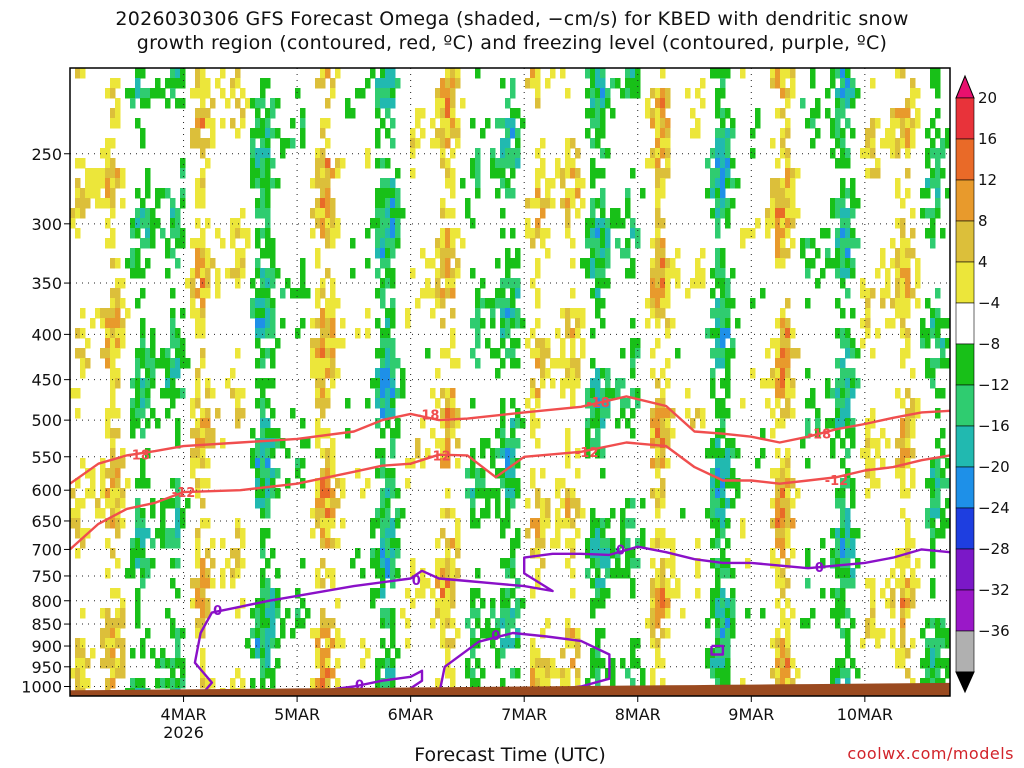  Describe the element at coordinates (930, 753) in the screenshot. I see `credit-link: coolwx.com/models` at that location.